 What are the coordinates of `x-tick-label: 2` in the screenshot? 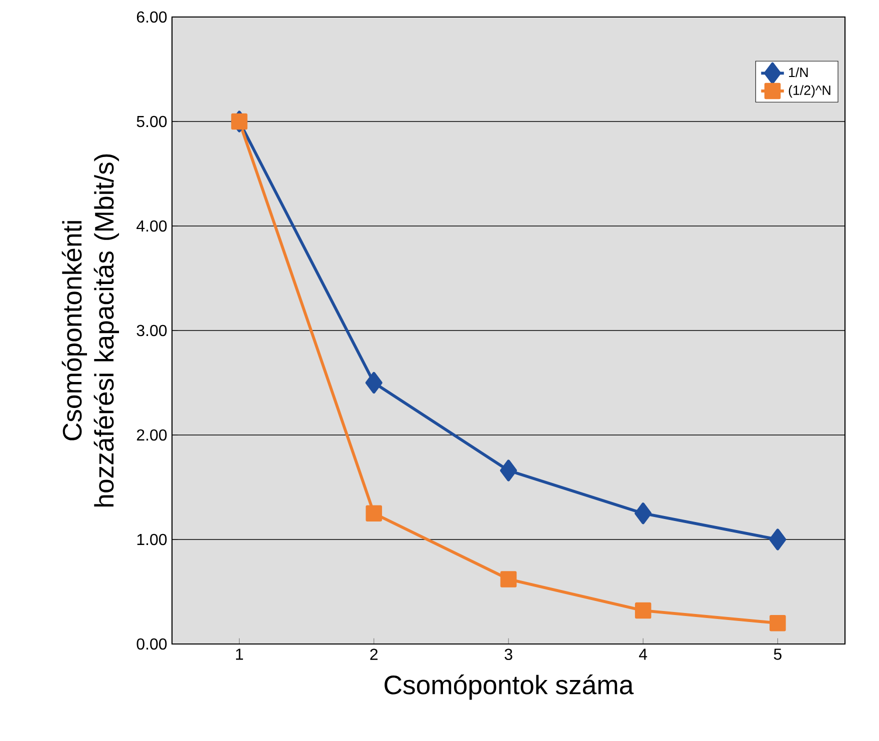 It's located at (374, 654).